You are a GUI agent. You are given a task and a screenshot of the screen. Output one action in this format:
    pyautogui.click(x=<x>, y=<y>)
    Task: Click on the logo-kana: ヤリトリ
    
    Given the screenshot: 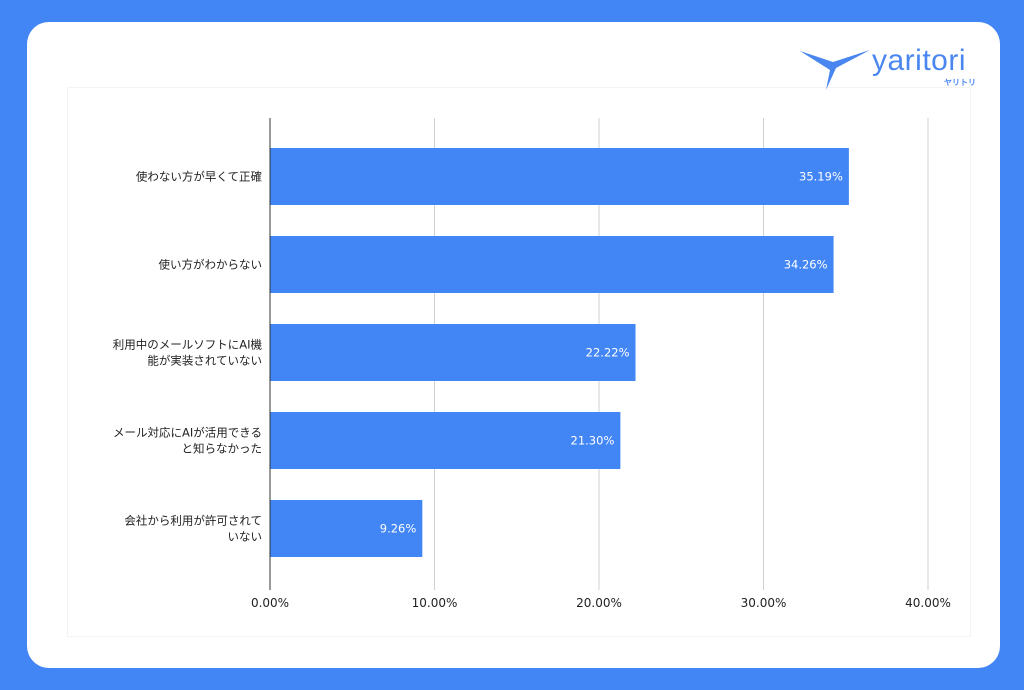 What is the action you would take?
    pyautogui.click(x=960, y=82)
    